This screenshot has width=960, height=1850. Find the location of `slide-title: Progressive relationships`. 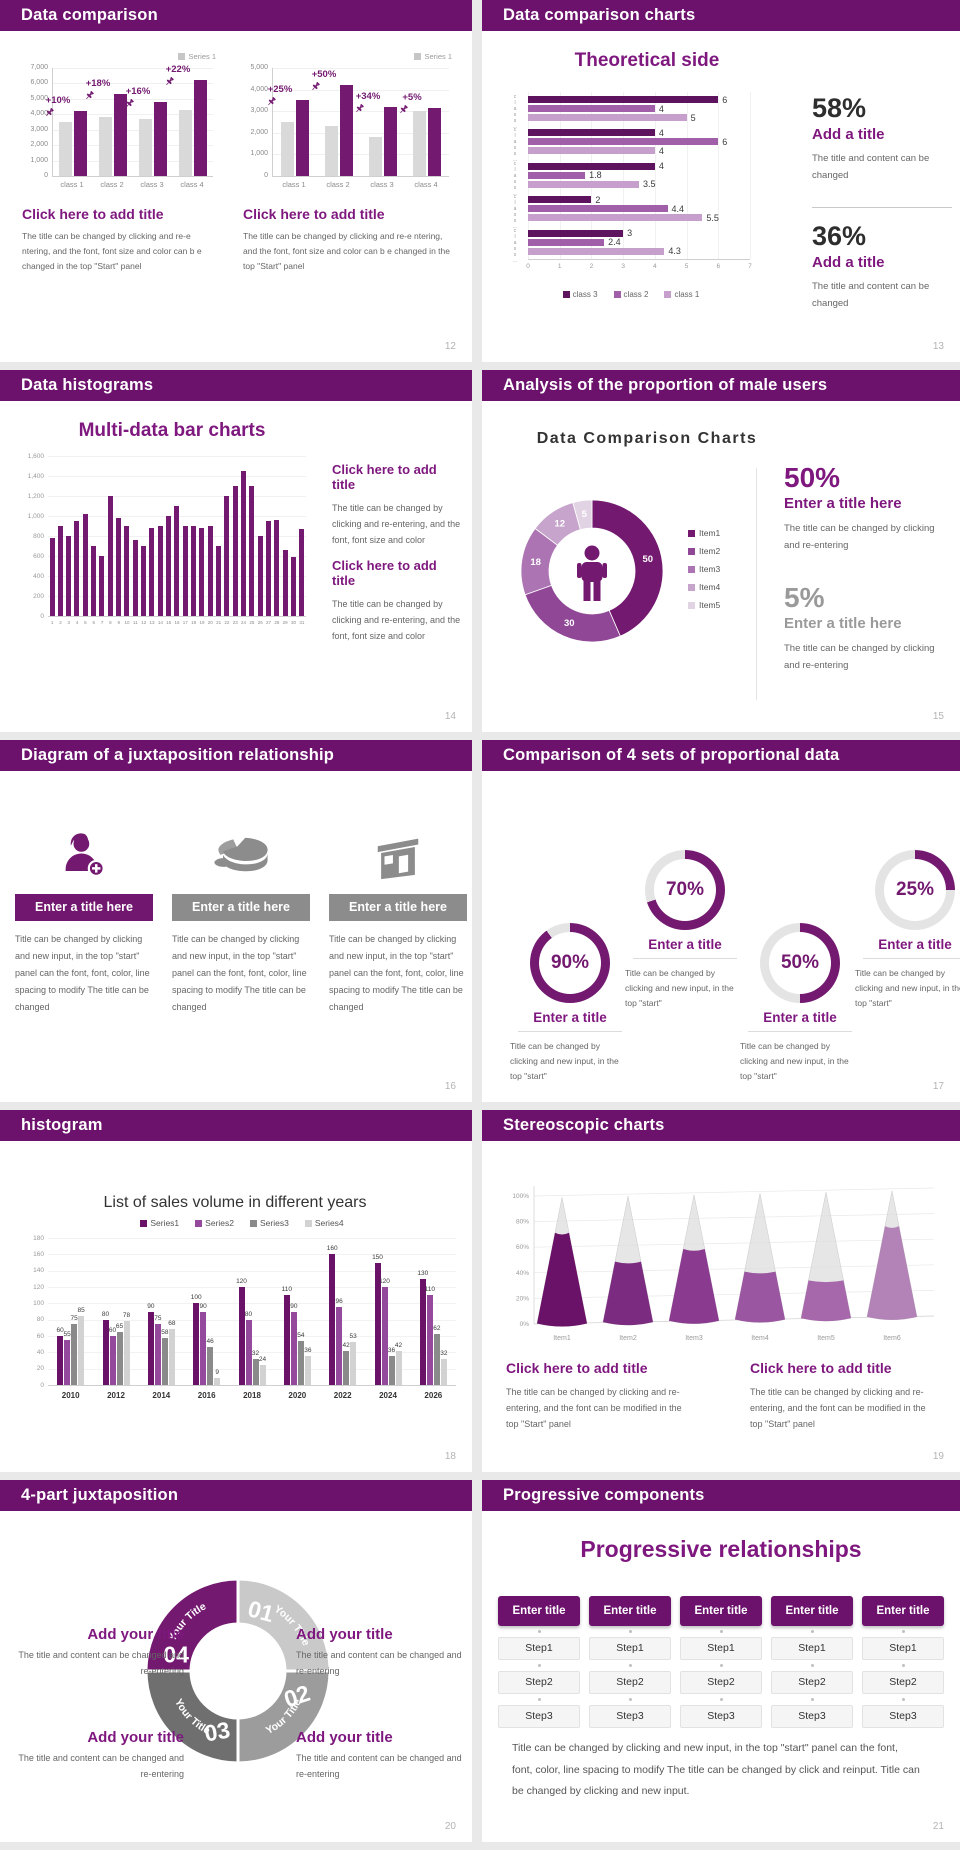

slide-title: Progressive relationships is located at coordinates (721, 1549).